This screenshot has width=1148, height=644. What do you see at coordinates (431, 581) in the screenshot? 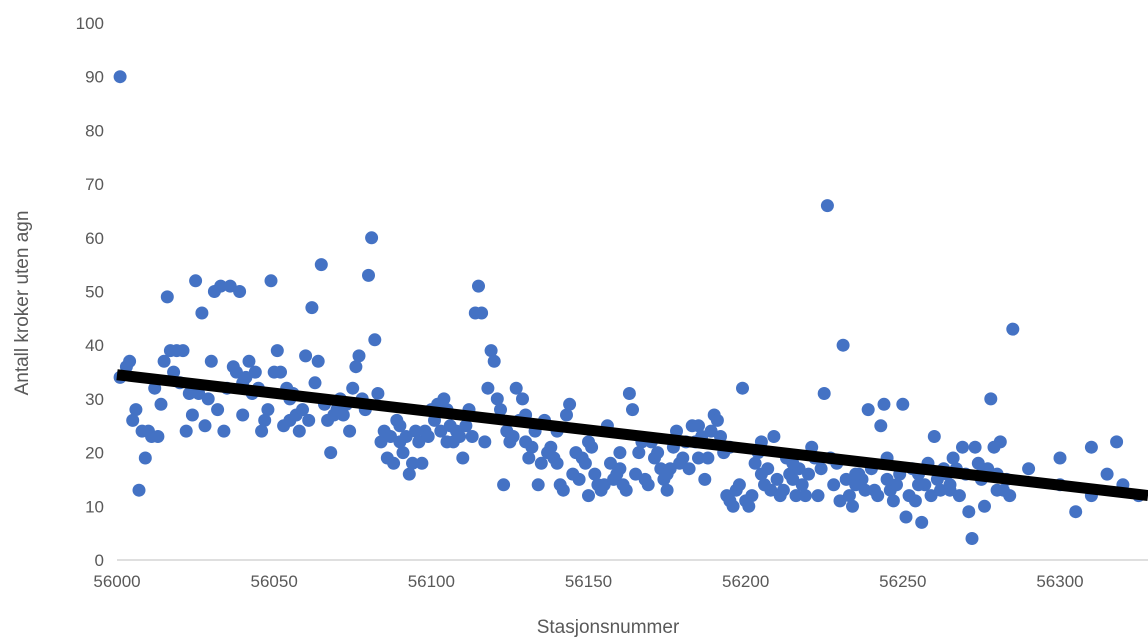
I see `x-tick-label: 56100` at bounding box center [431, 581].